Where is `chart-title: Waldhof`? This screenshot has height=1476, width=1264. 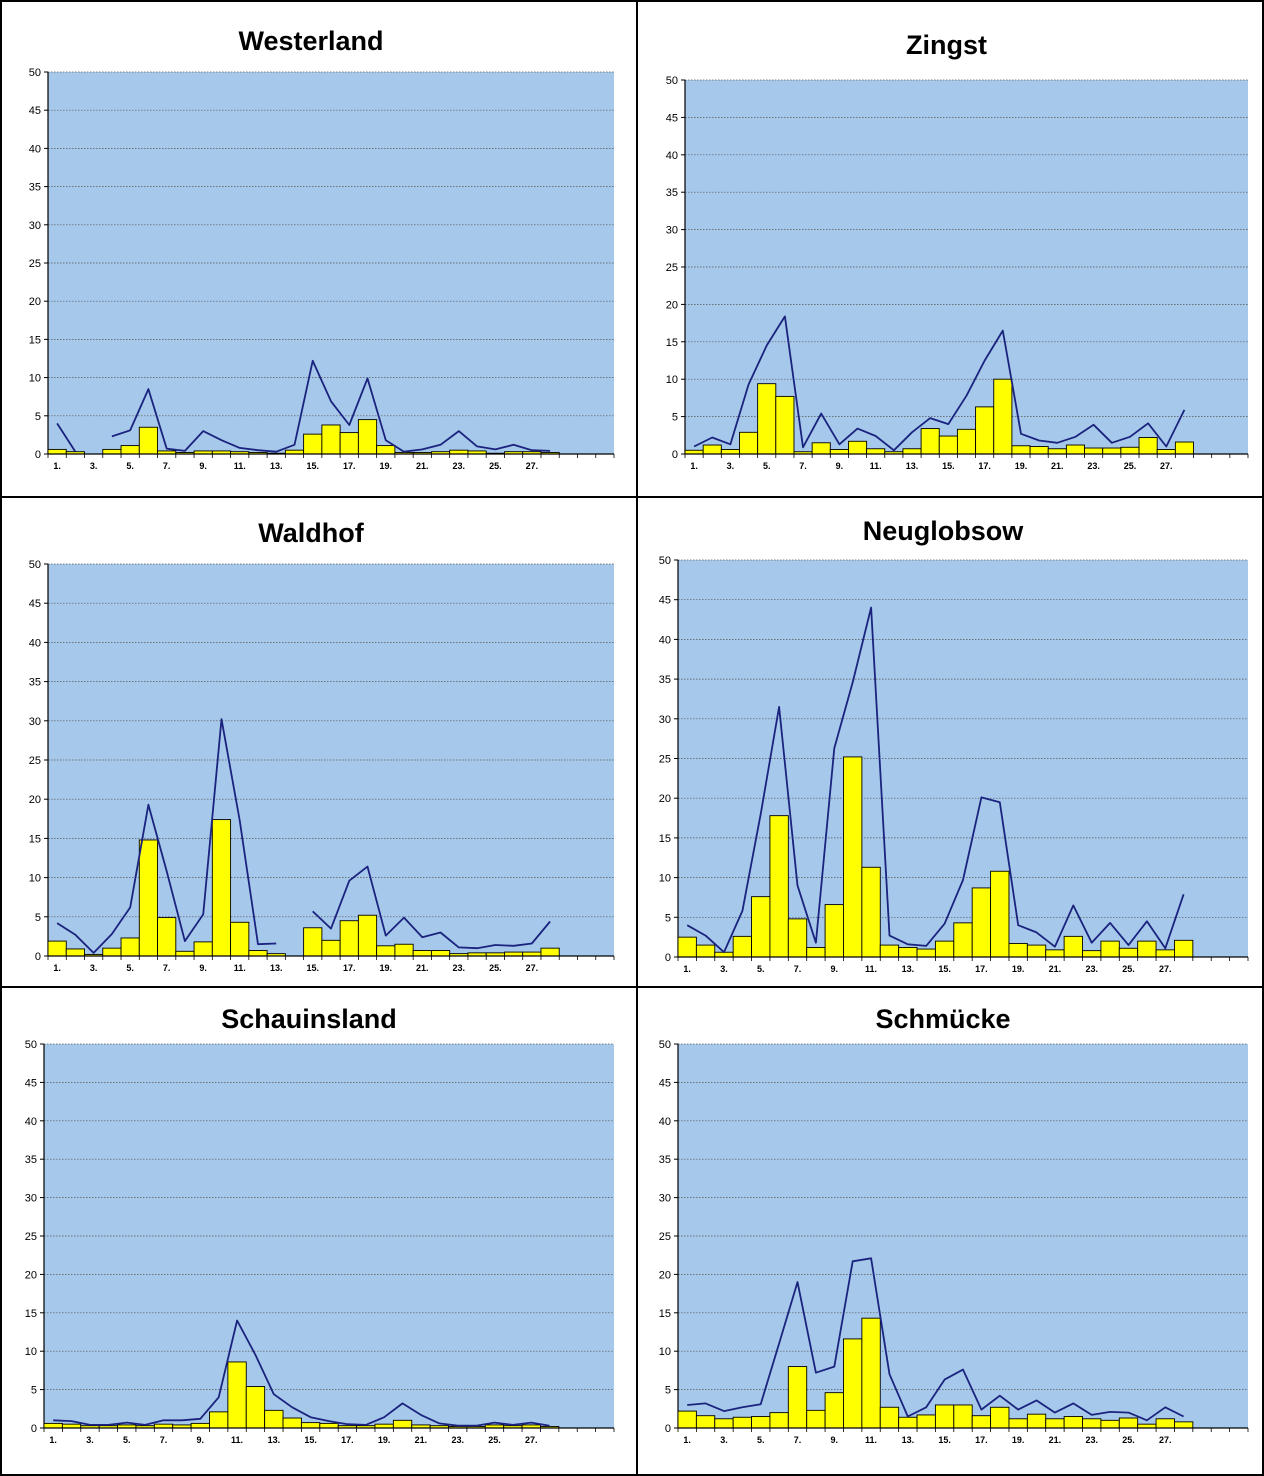
chart-title: Waldhof is located at coordinates (311, 533).